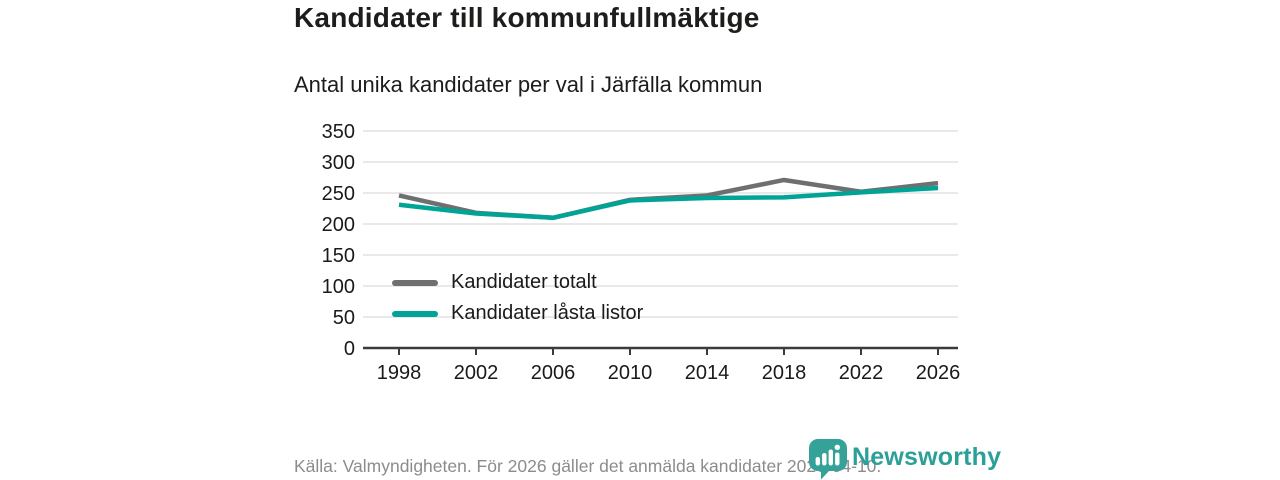 The image size is (1280, 480). I want to click on legend-item: Kandidater låsta listor, so click(517, 313).